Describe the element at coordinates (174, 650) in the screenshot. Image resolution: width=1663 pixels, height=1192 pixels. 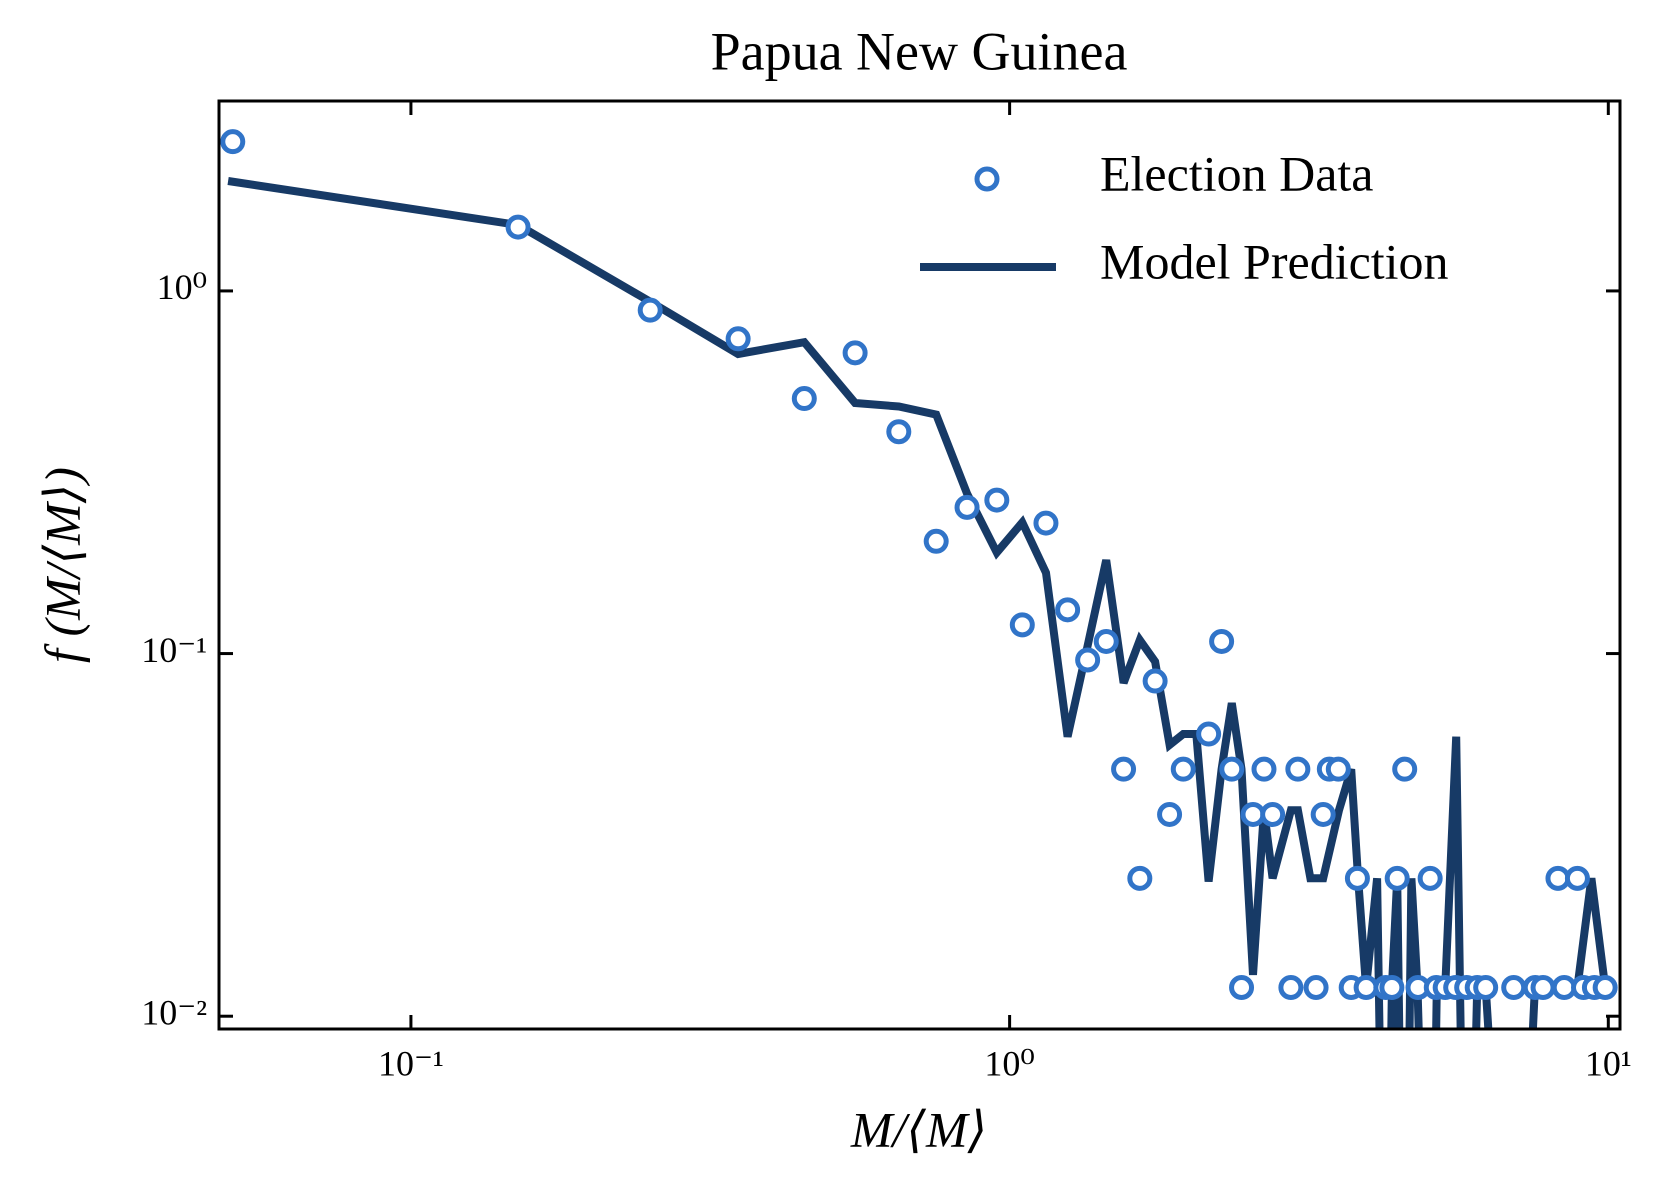
I see `y-tick-label: 10⁻¹` at that location.